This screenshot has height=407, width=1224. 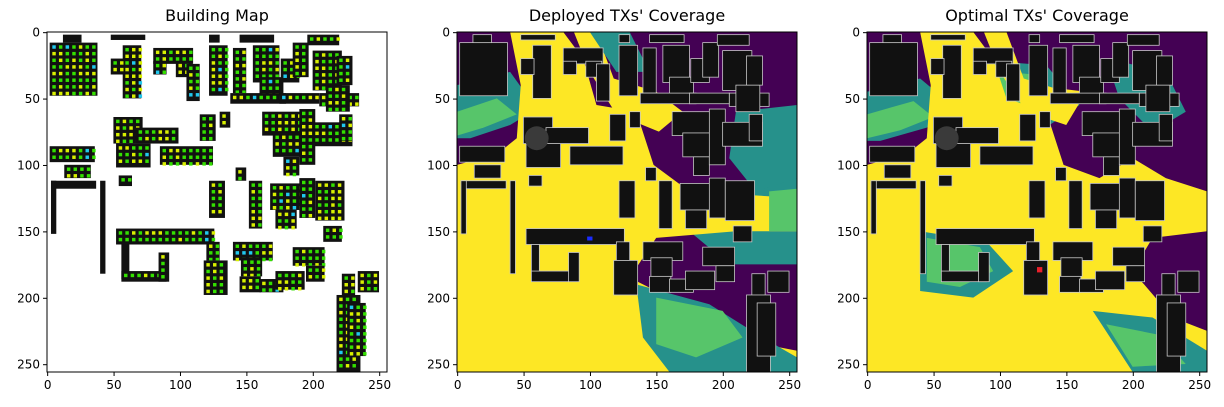 I want to click on optimal-tx-marker, so click(x=1040, y=270).